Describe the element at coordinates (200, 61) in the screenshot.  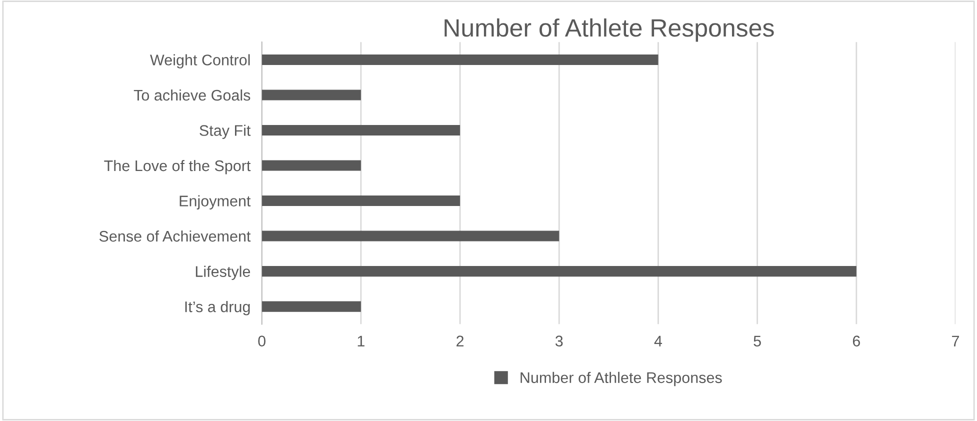
I see `y-tick-label: Weight Control` at that location.